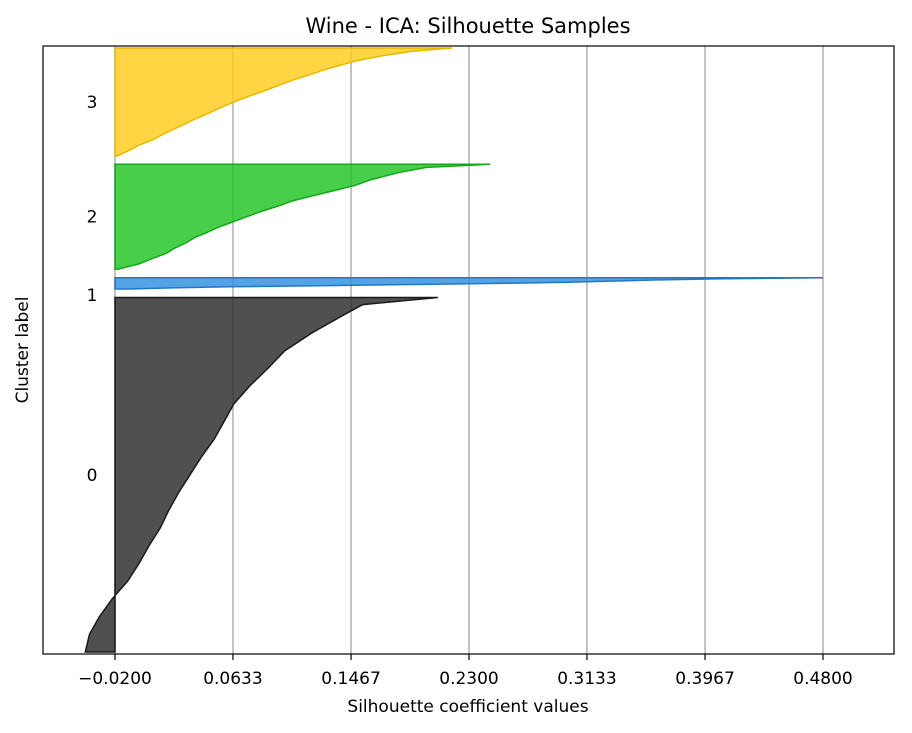 The height and width of the screenshot is (733, 912). What do you see at coordinates (469, 283) in the screenshot?
I see `cluster-1-area` at bounding box center [469, 283].